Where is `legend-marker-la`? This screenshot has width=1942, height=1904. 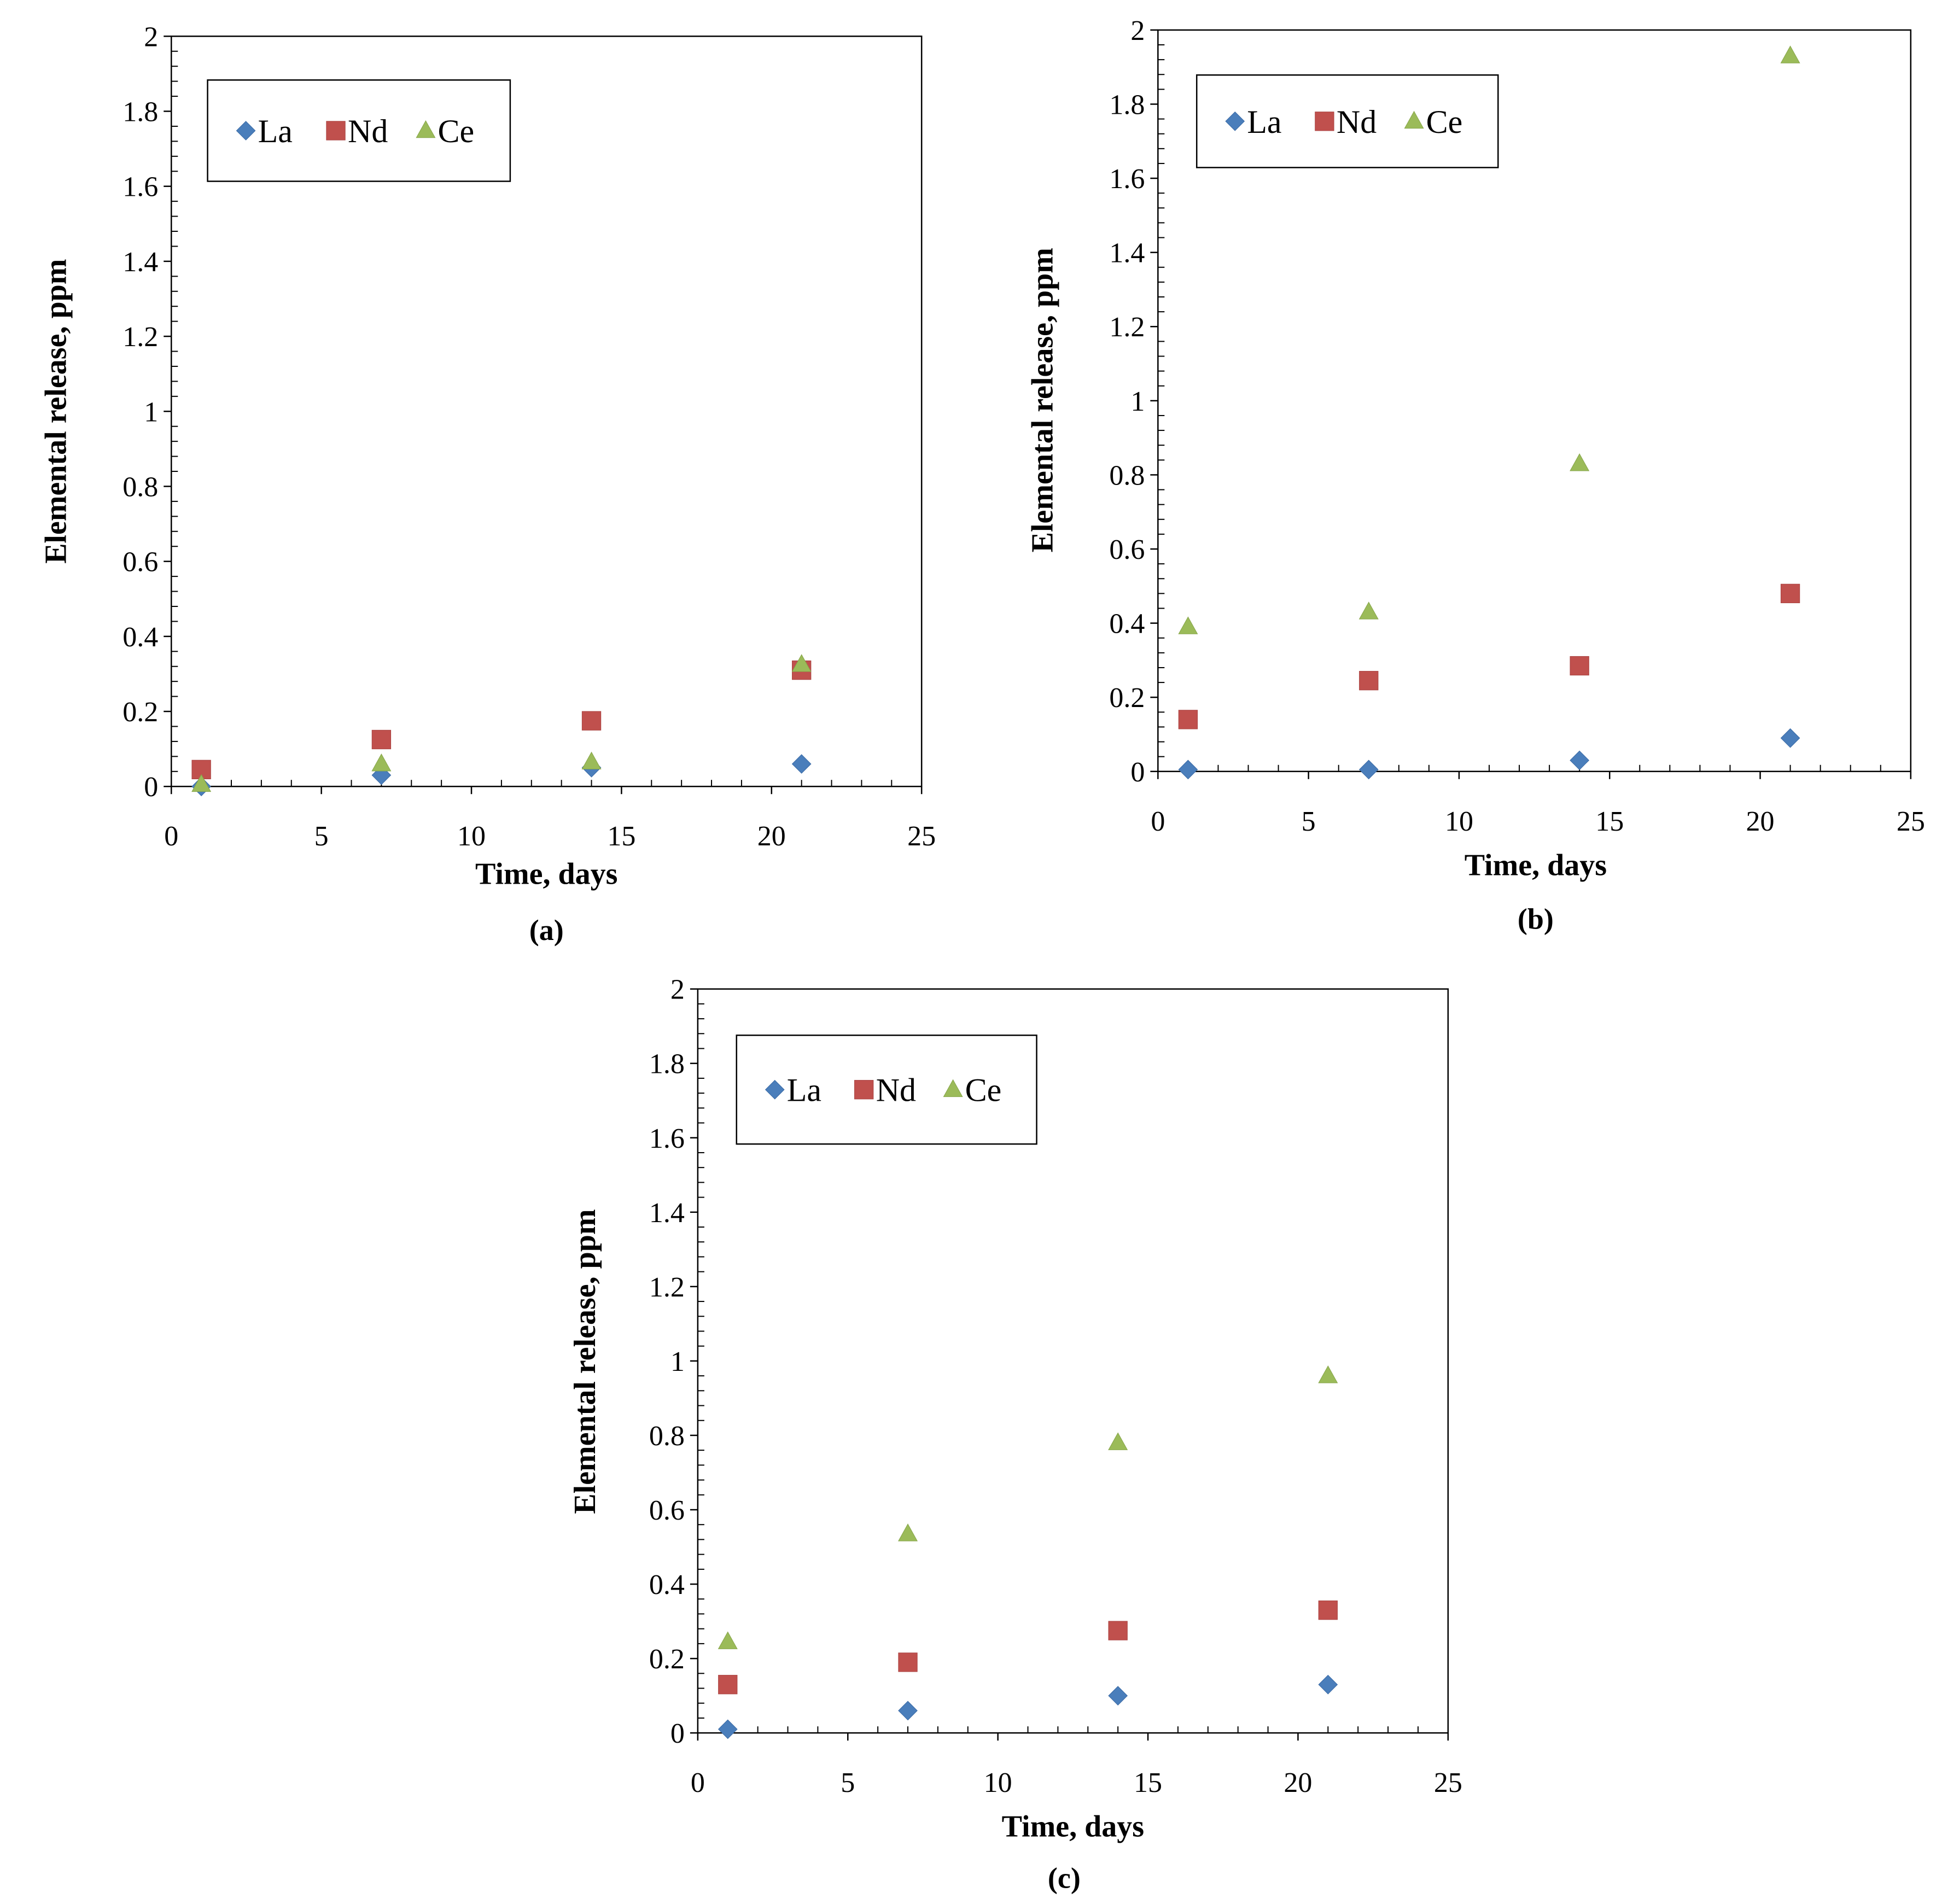 legend-marker-la is located at coordinates (246, 131).